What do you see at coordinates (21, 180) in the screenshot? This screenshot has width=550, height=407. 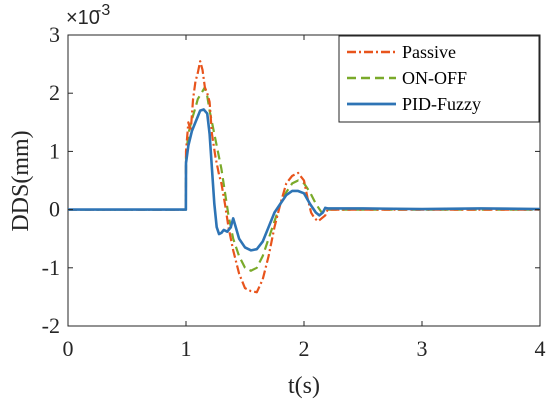 I see `y-axis-label: DDS(mm)` at bounding box center [21, 180].